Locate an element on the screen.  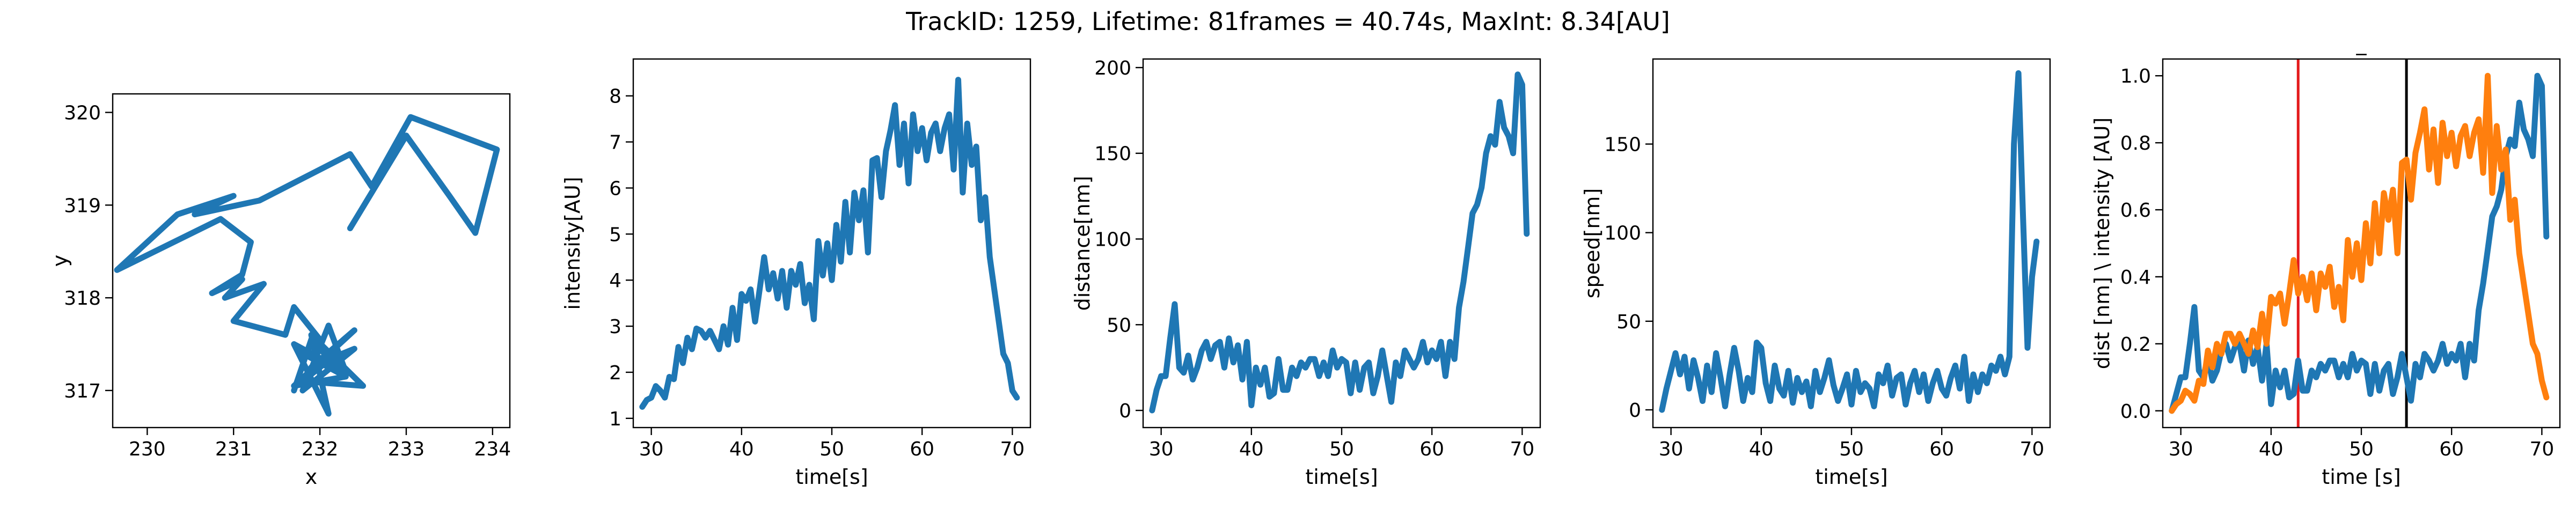
chart-1-y-tick-label-0: 1 is located at coordinates (615, 419).